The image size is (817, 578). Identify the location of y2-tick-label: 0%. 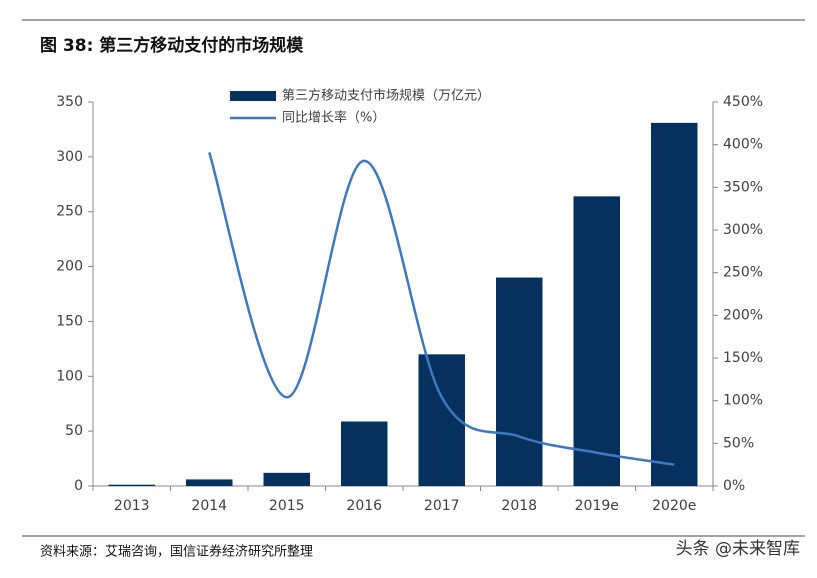
(734, 486).